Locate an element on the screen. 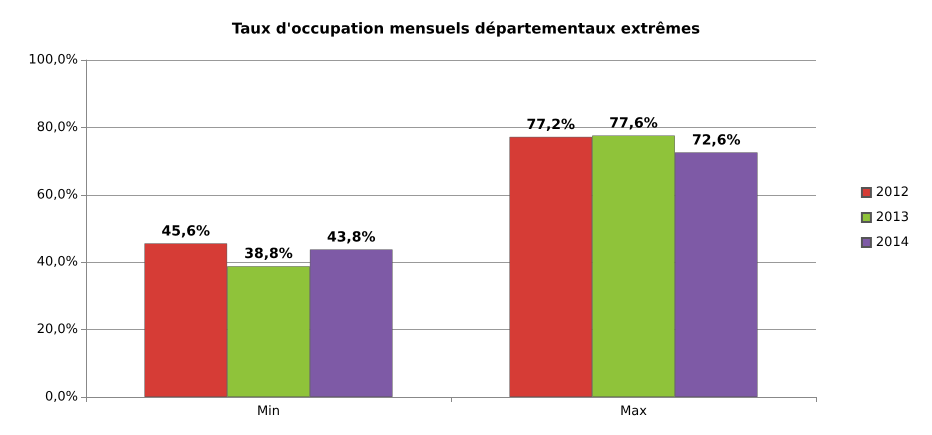 The height and width of the screenshot is (435, 932). legend-label: 2013 is located at coordinates (893, 217).